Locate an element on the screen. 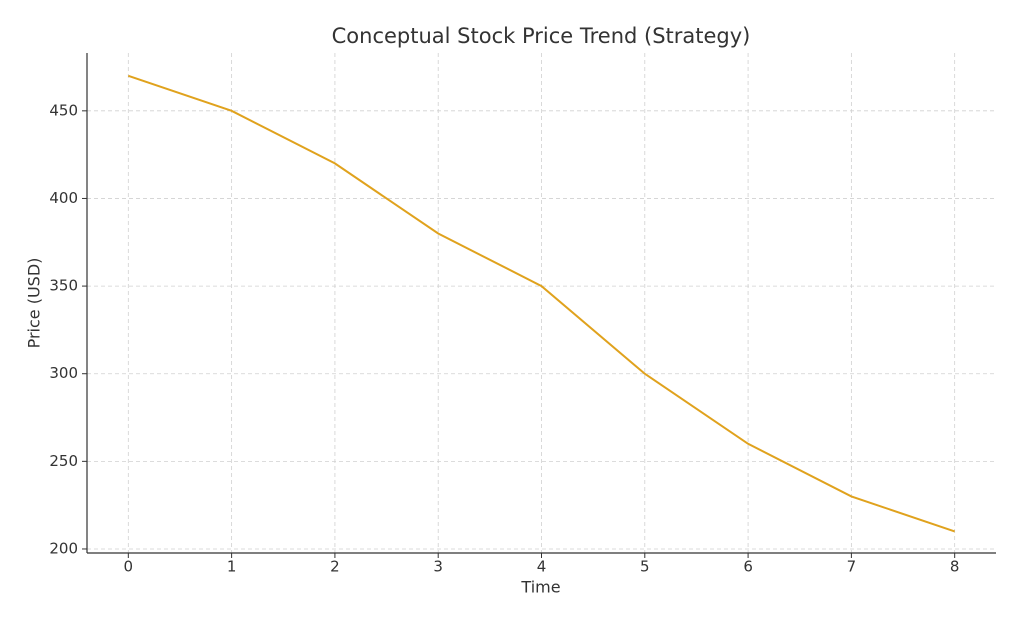 Image resolution: width=1024 pixels, height=625 pixels. y-tick-label: 200 is located at coordinates (63, 548).